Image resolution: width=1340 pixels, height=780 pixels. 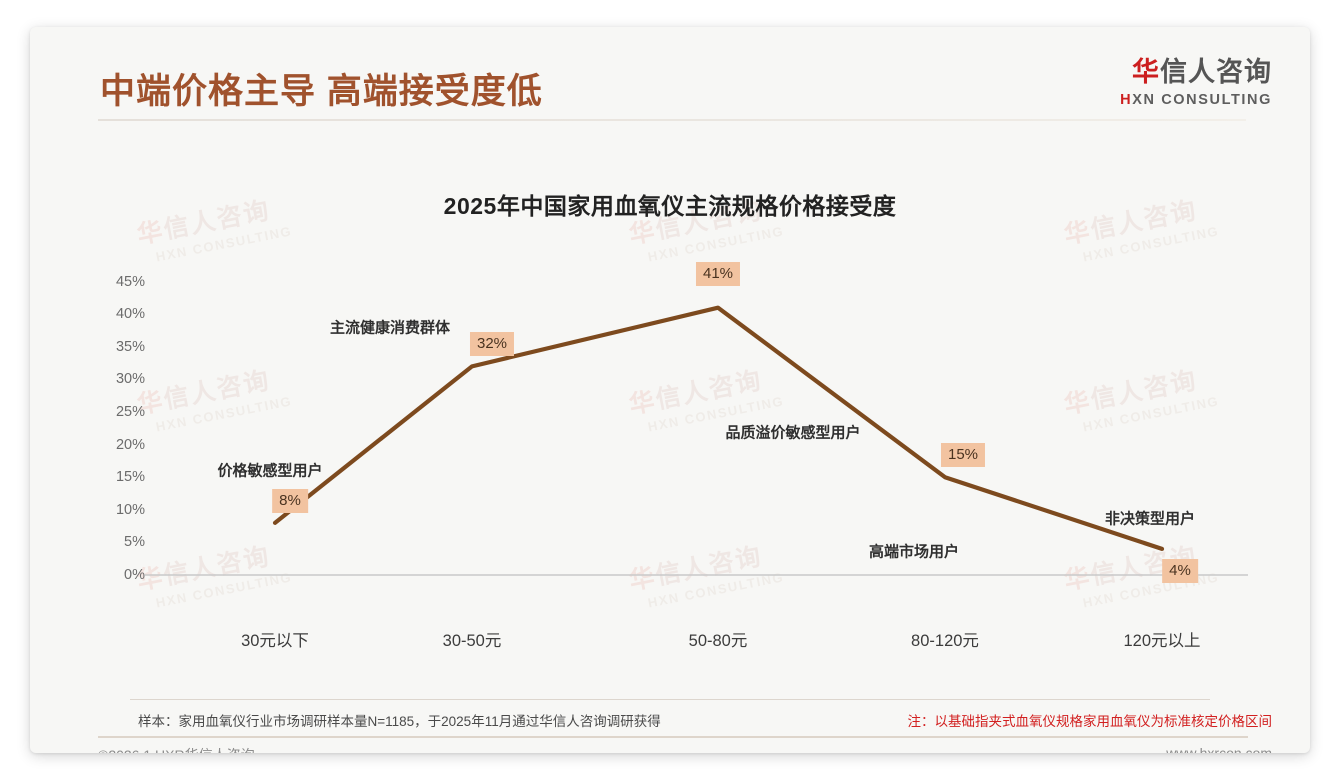 What do you see at coordinates (670, 632) in the screenshot?
I see `x-axis: 30元以下 30-50元 50-80元 80-120元 120元以上` at bounding box center [670, 632].